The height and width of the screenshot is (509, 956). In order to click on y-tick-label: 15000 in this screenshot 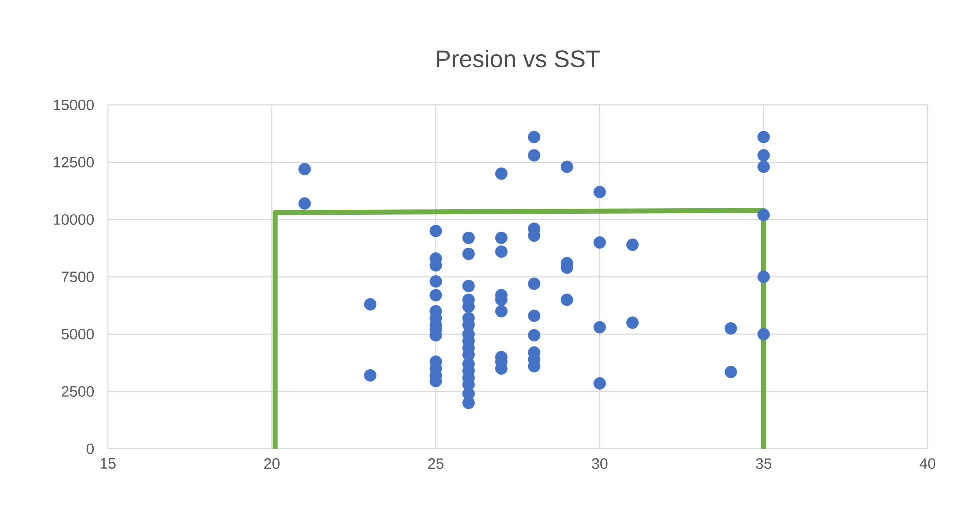, I will do `click(74, 105)`.